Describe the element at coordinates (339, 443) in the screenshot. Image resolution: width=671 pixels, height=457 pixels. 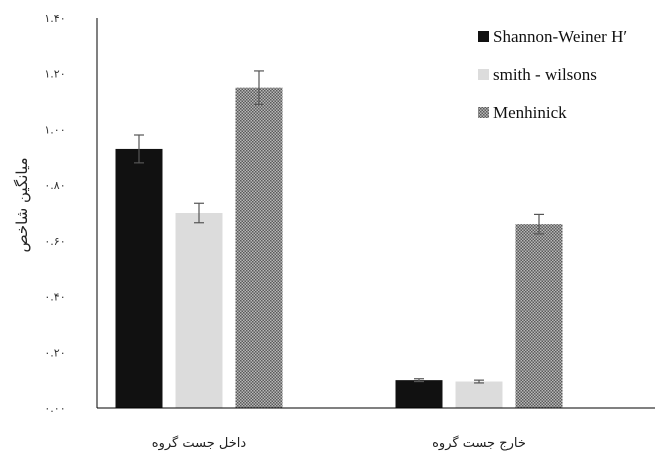
I see `category-labels: داخل جست گروه خارج جست گروه` at that location.